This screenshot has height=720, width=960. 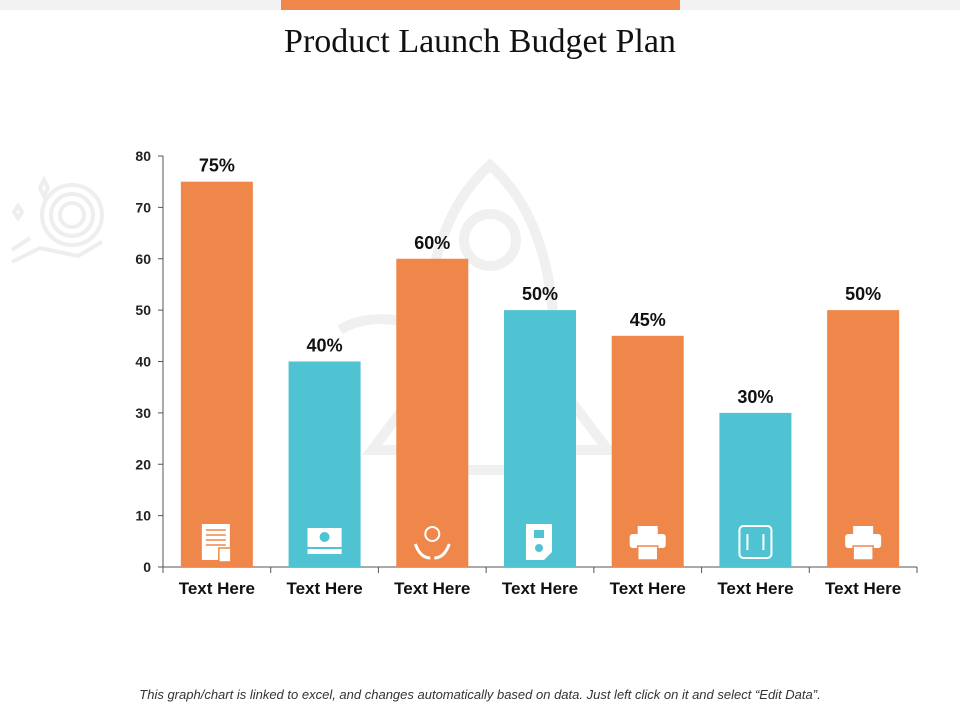 What do you see at coordinates (480, 41) in the screenshot?
I see `page-title: Product Launch Budget Plan` at bounding box center [480, 41].